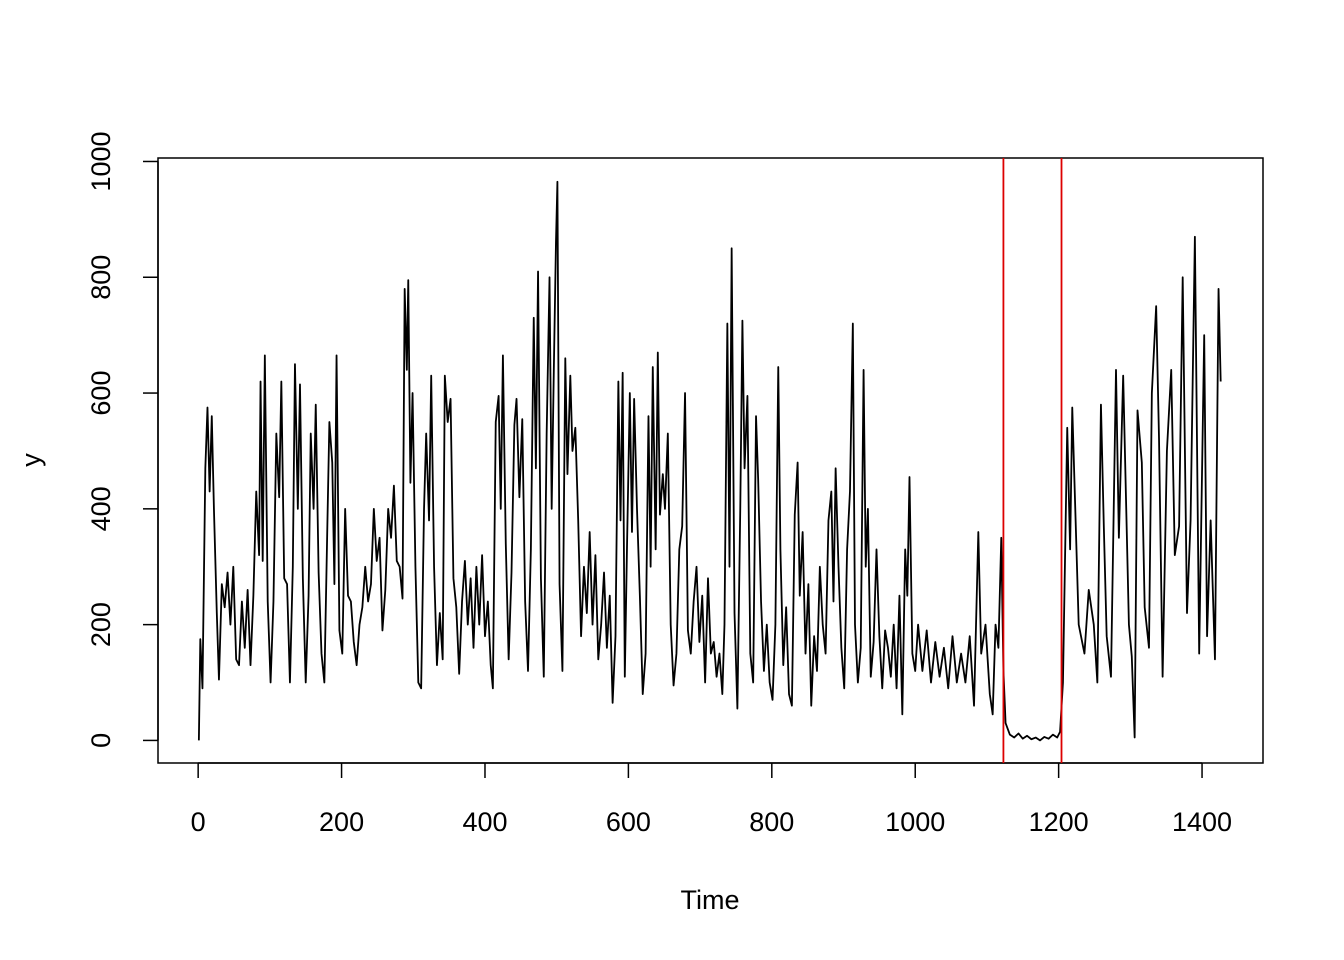 Image resolution: width=1344 pixels, height=960 pixels. What do you see at coordinates (101, 277) in the screenshot?
I see `y-tick-label: 800` at bounding box center [101, 277].